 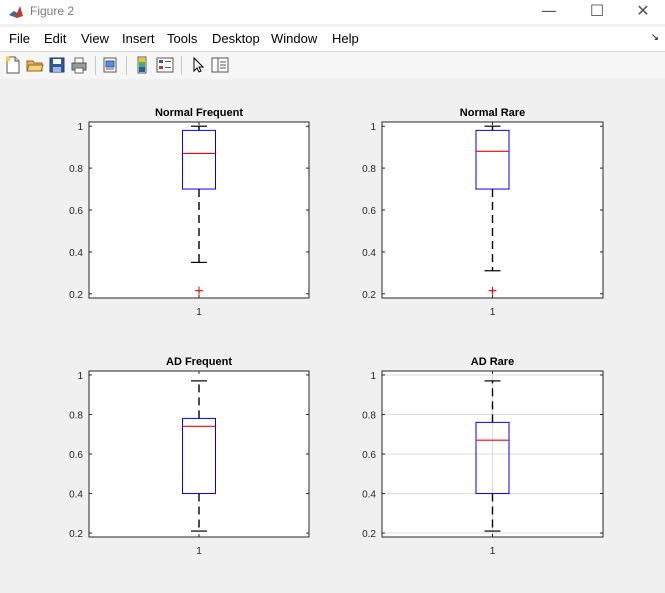 I want to click on axes-2: 0.2 0.4 0.6 0.8 1 1 Normal Rare, so click(x=483, y=212).